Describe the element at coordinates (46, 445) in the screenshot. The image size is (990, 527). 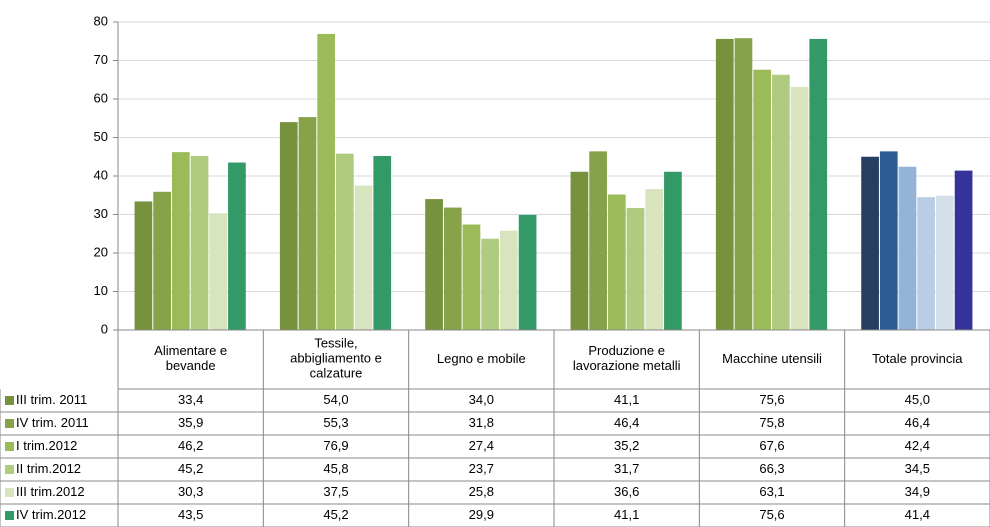
I see `legend-label: I trim.2012` at that location.